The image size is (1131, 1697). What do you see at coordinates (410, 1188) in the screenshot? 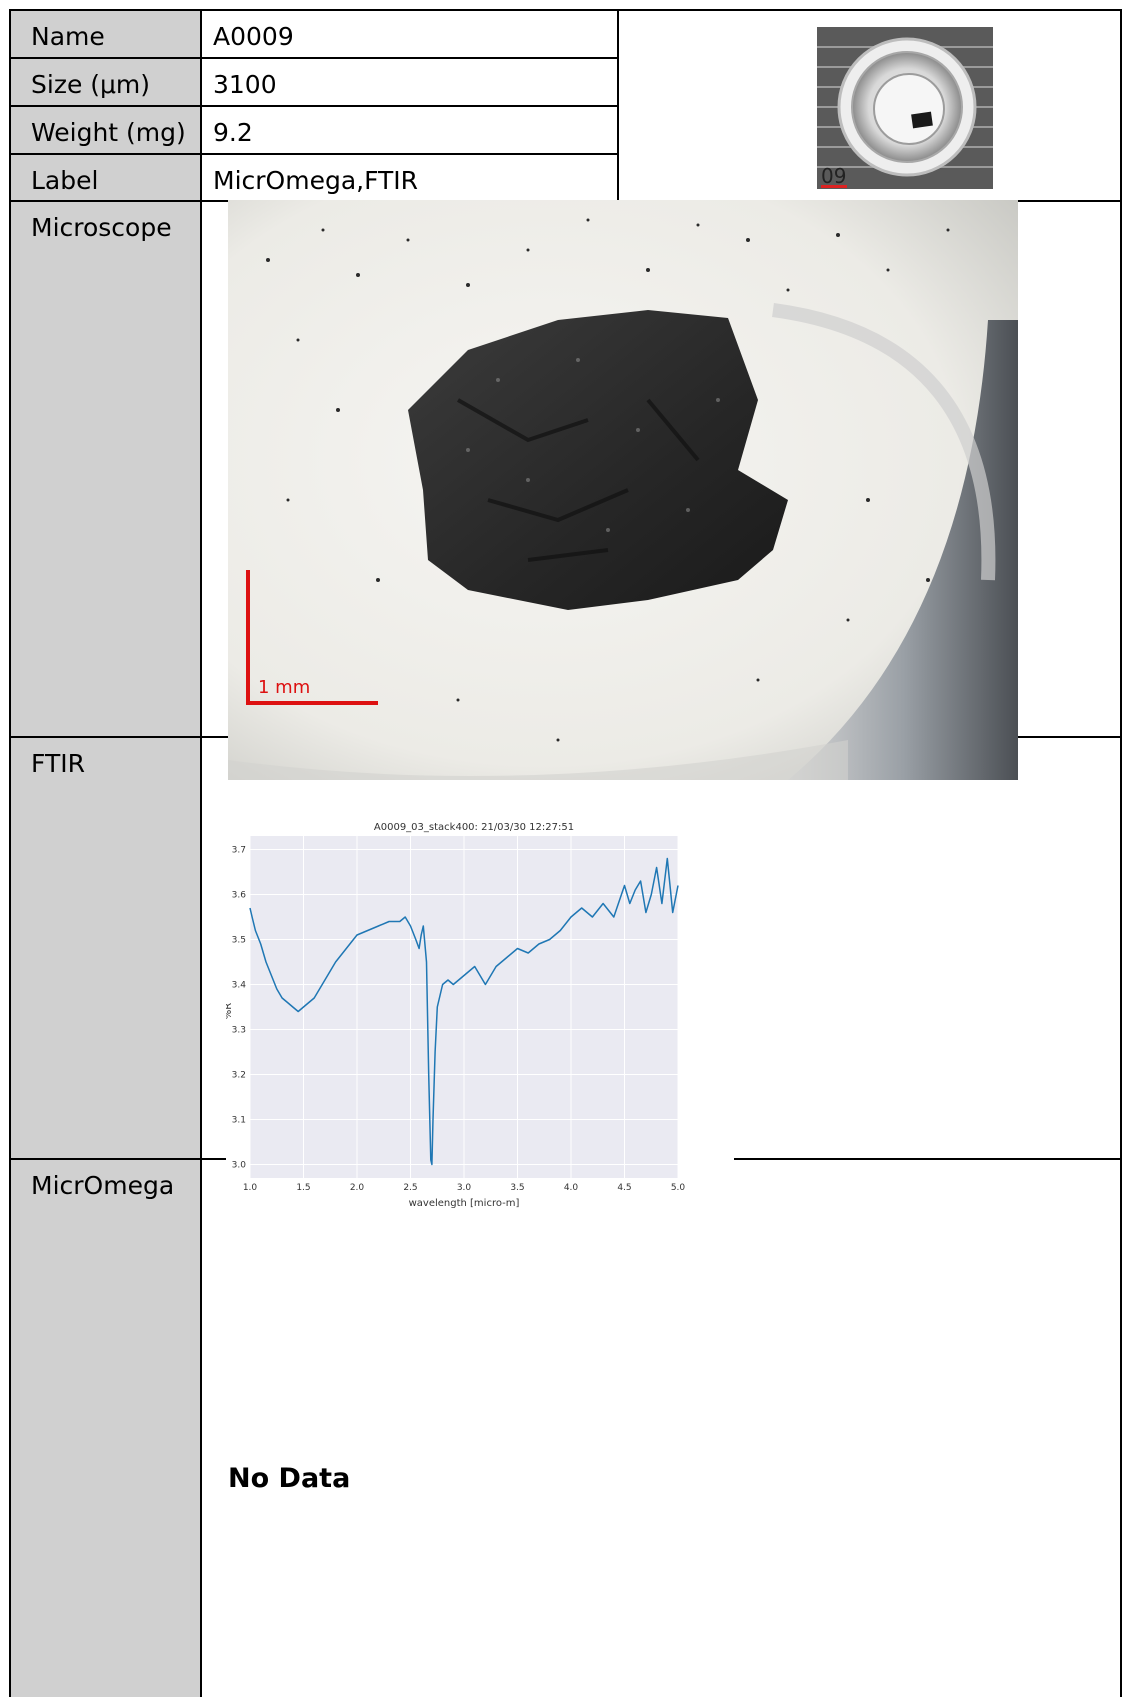
I see `x-tick-label: 2.5` at bounding box center [410, 1188].